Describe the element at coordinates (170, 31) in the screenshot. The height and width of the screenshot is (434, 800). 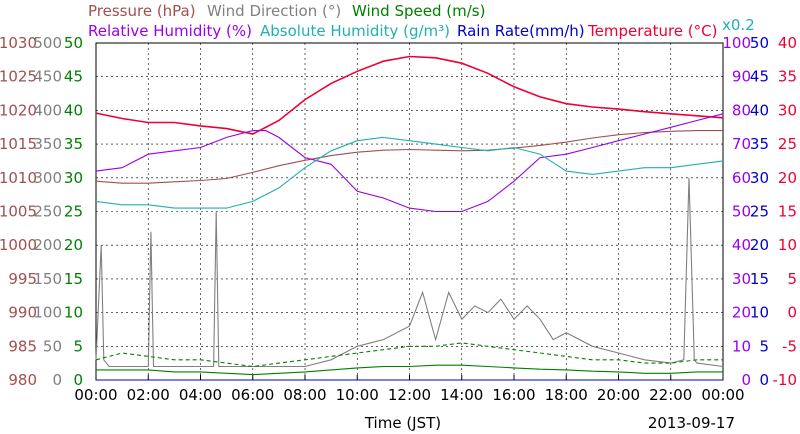
I see `legend-relative-humidity: Relative Humidity (%)` at that location.